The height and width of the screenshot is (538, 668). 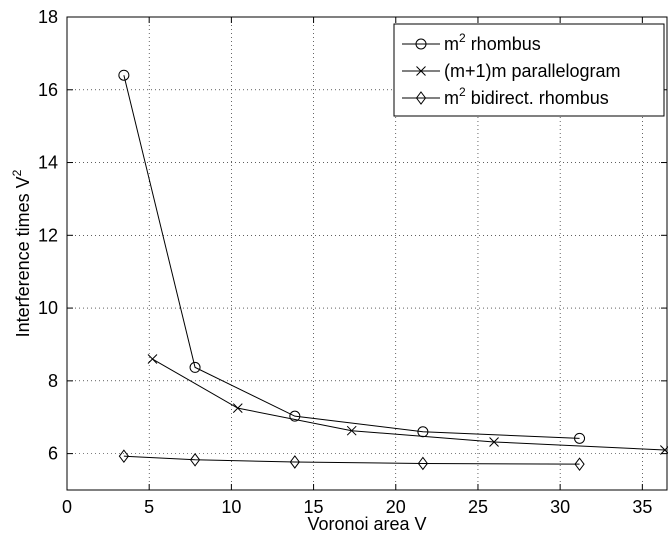 I want to click on x-tick-label: 10, so click(x=231, y=507).